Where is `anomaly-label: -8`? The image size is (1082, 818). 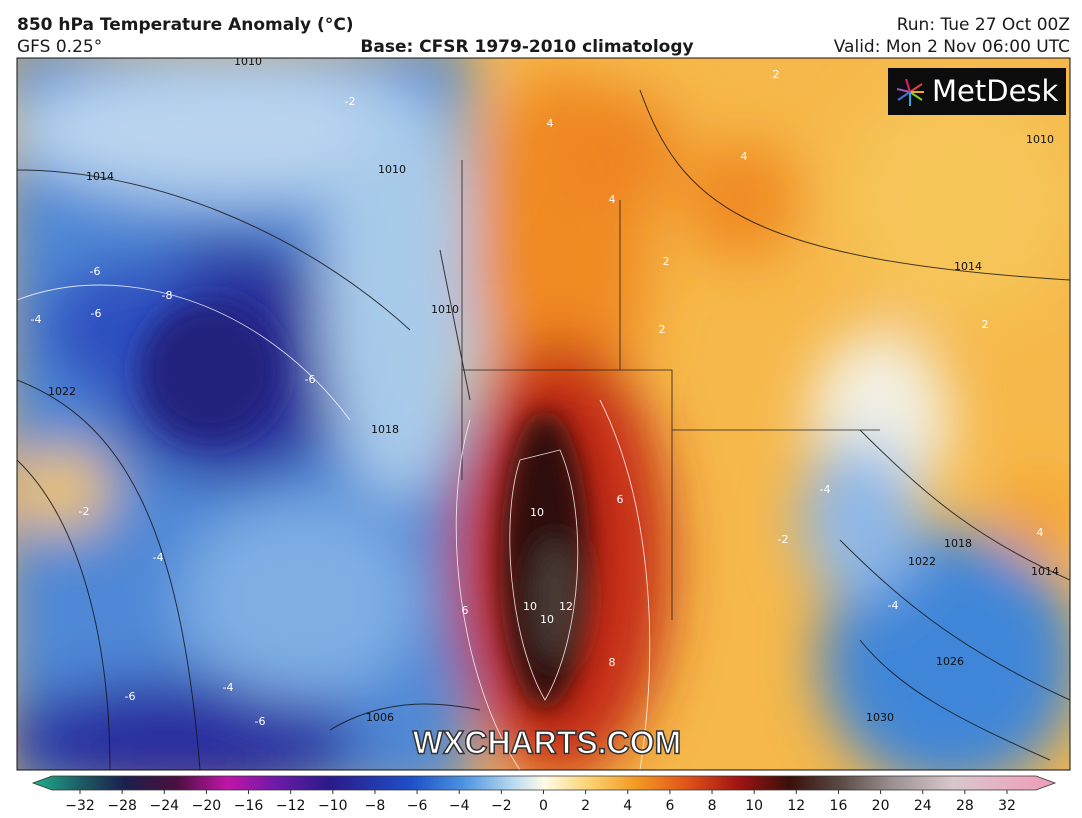 anomaly-label: -8 is located at coordinates (167, 295).